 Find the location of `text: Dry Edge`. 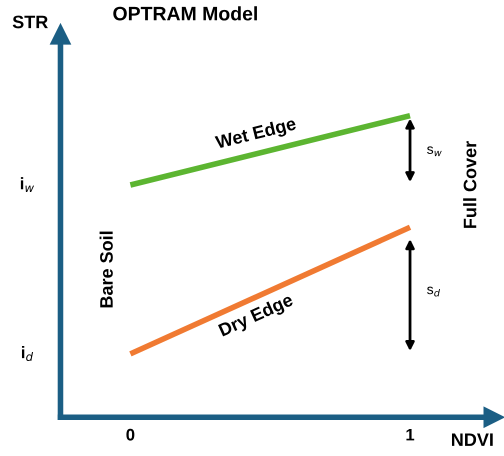

text: Dry Edge is located at coordinates (257, 316).